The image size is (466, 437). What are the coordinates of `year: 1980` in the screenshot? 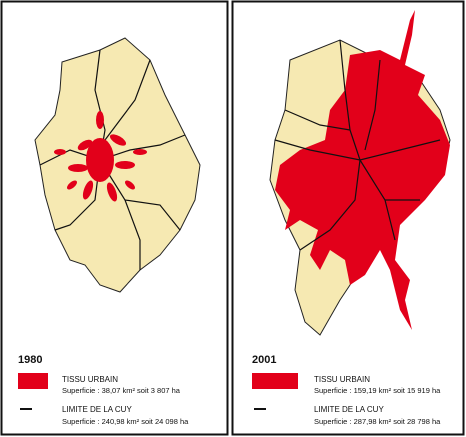 It's located at (30, 360).